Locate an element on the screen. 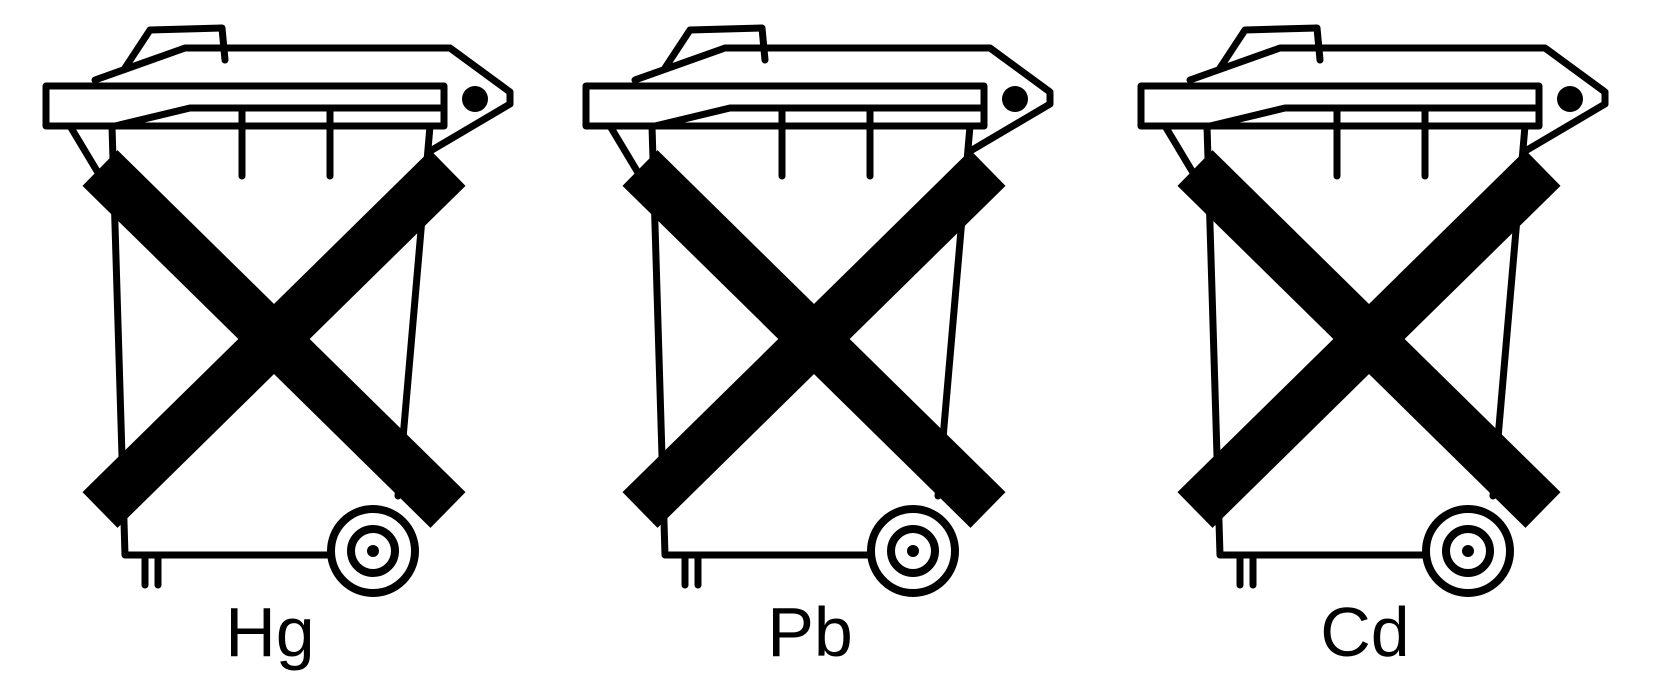 This screenshot has height=689, width=1654. element-label-cd: Cd is located at coordinates (1365, 632).